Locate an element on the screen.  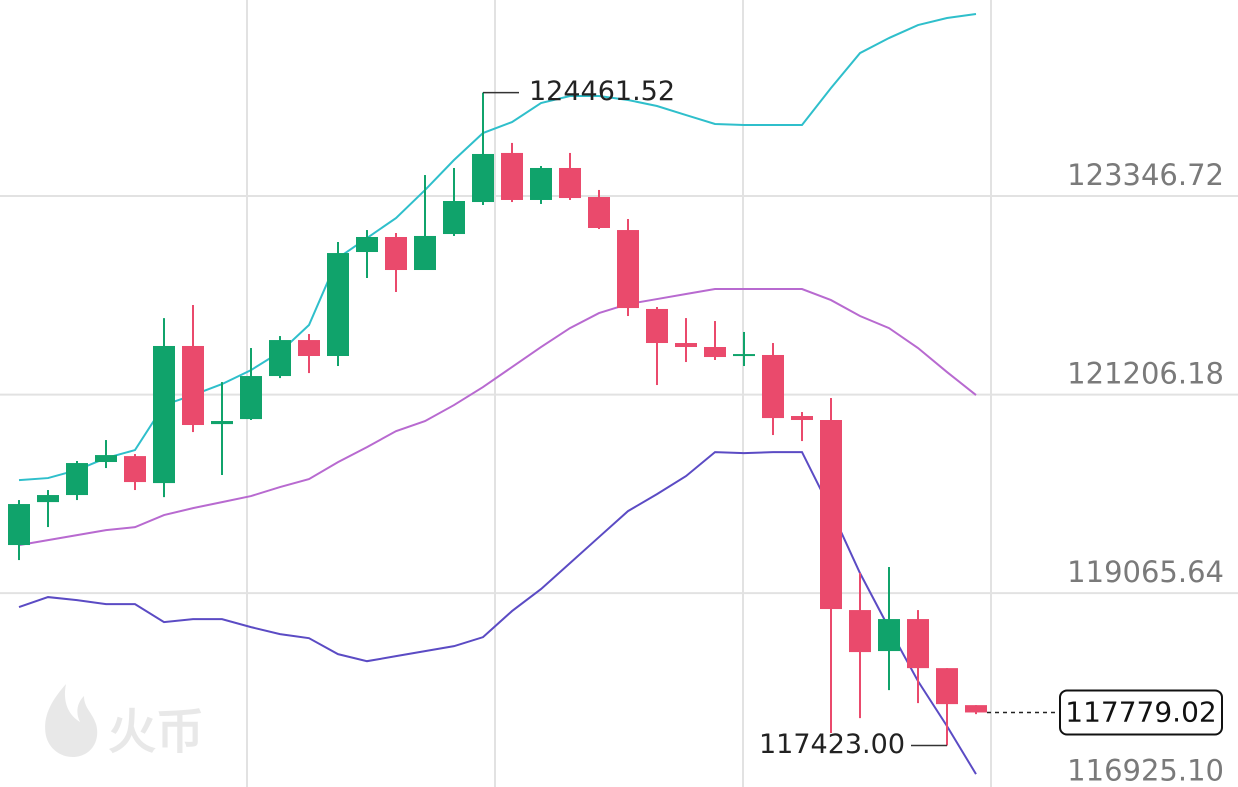
y-tick-label: 119065.64 is located at coordinates (1145, 572).